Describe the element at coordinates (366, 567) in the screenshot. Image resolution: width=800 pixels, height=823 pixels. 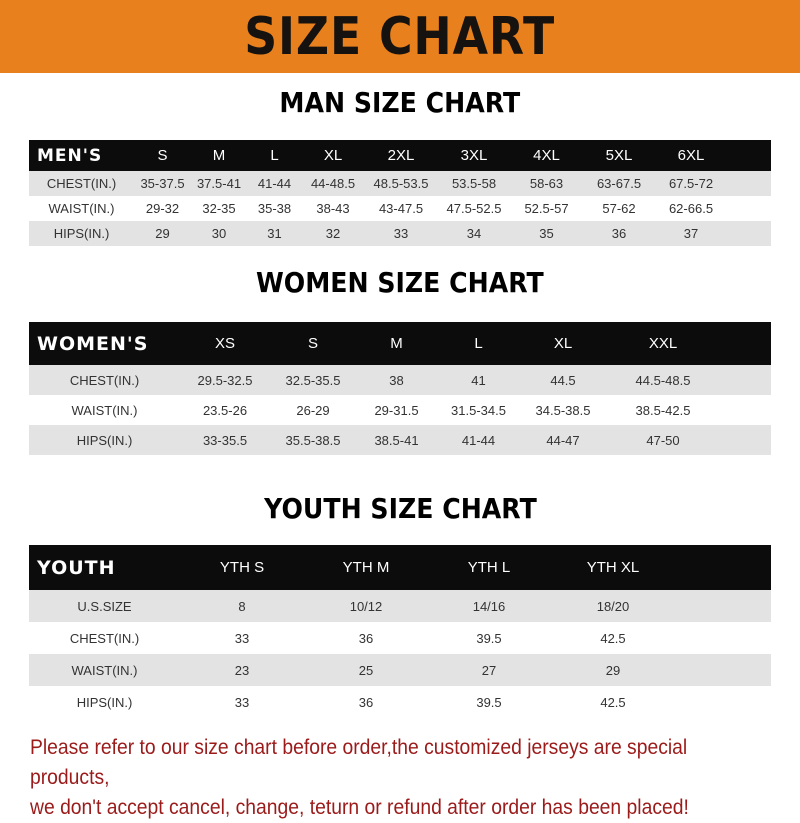
I see `cell: YTH M` at that location.